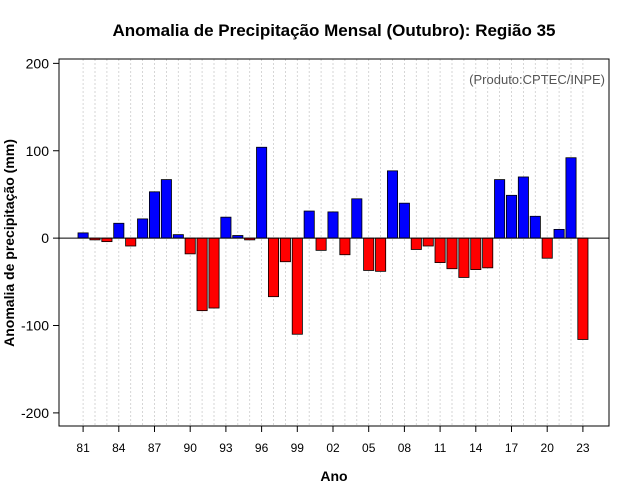  I want to click on bar-2007, so click(392, 204).